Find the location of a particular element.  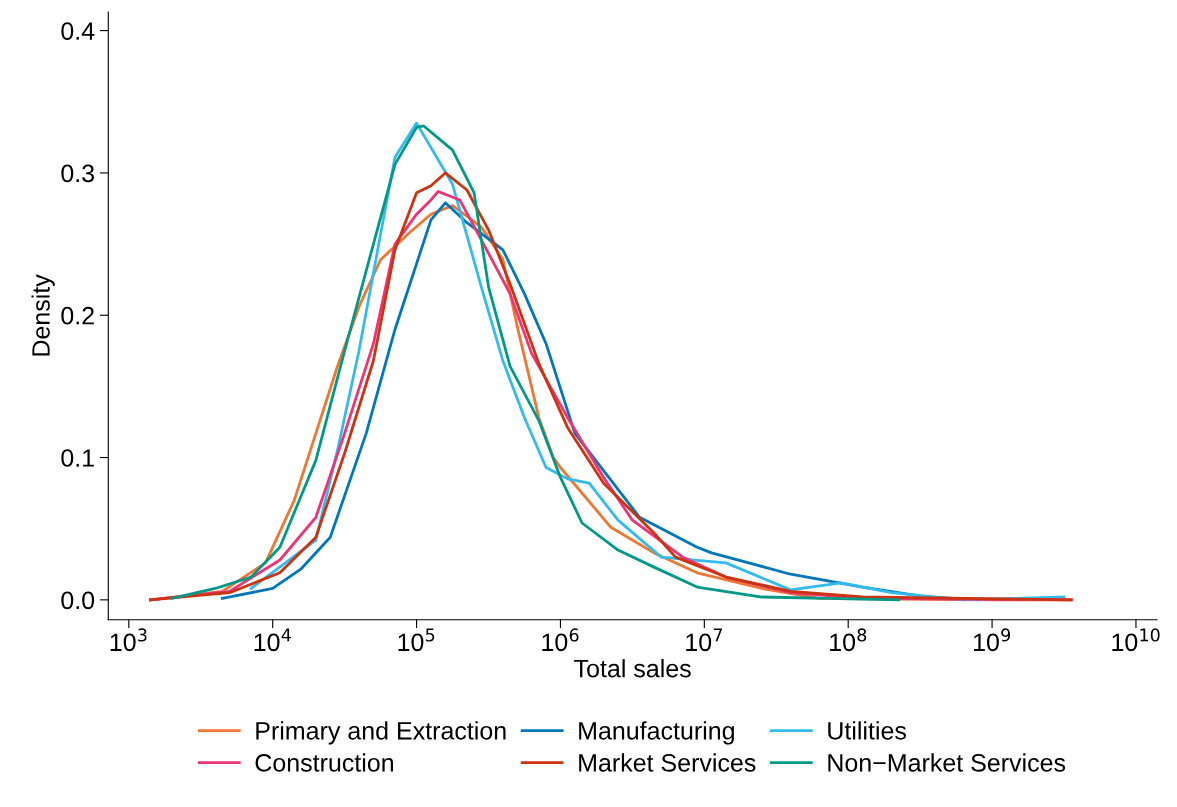

y-tick-label: 0.2 is located at coordinates (77, 315).